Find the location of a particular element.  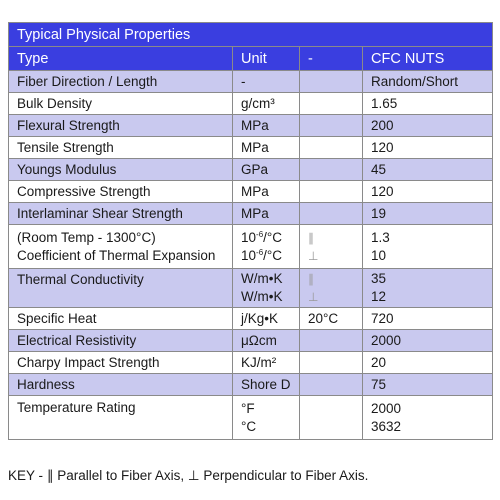

property-value-line: 12 is located at coordinates (379, 296).